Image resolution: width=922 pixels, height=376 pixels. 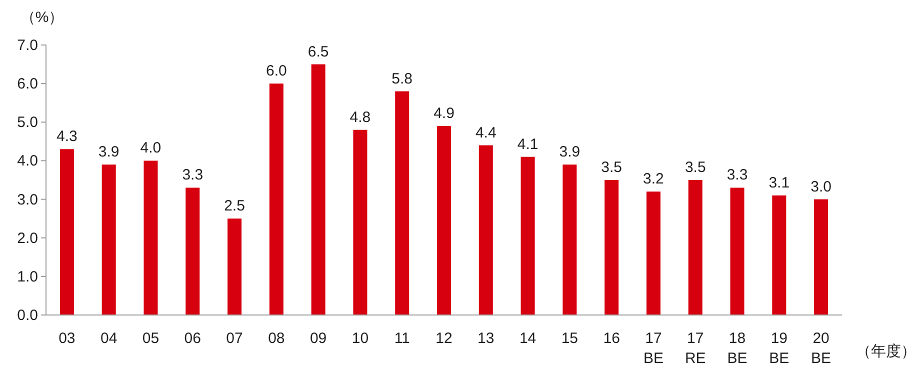 I want to click on y-tick-label: 7.0, so click(x=27, y=45).